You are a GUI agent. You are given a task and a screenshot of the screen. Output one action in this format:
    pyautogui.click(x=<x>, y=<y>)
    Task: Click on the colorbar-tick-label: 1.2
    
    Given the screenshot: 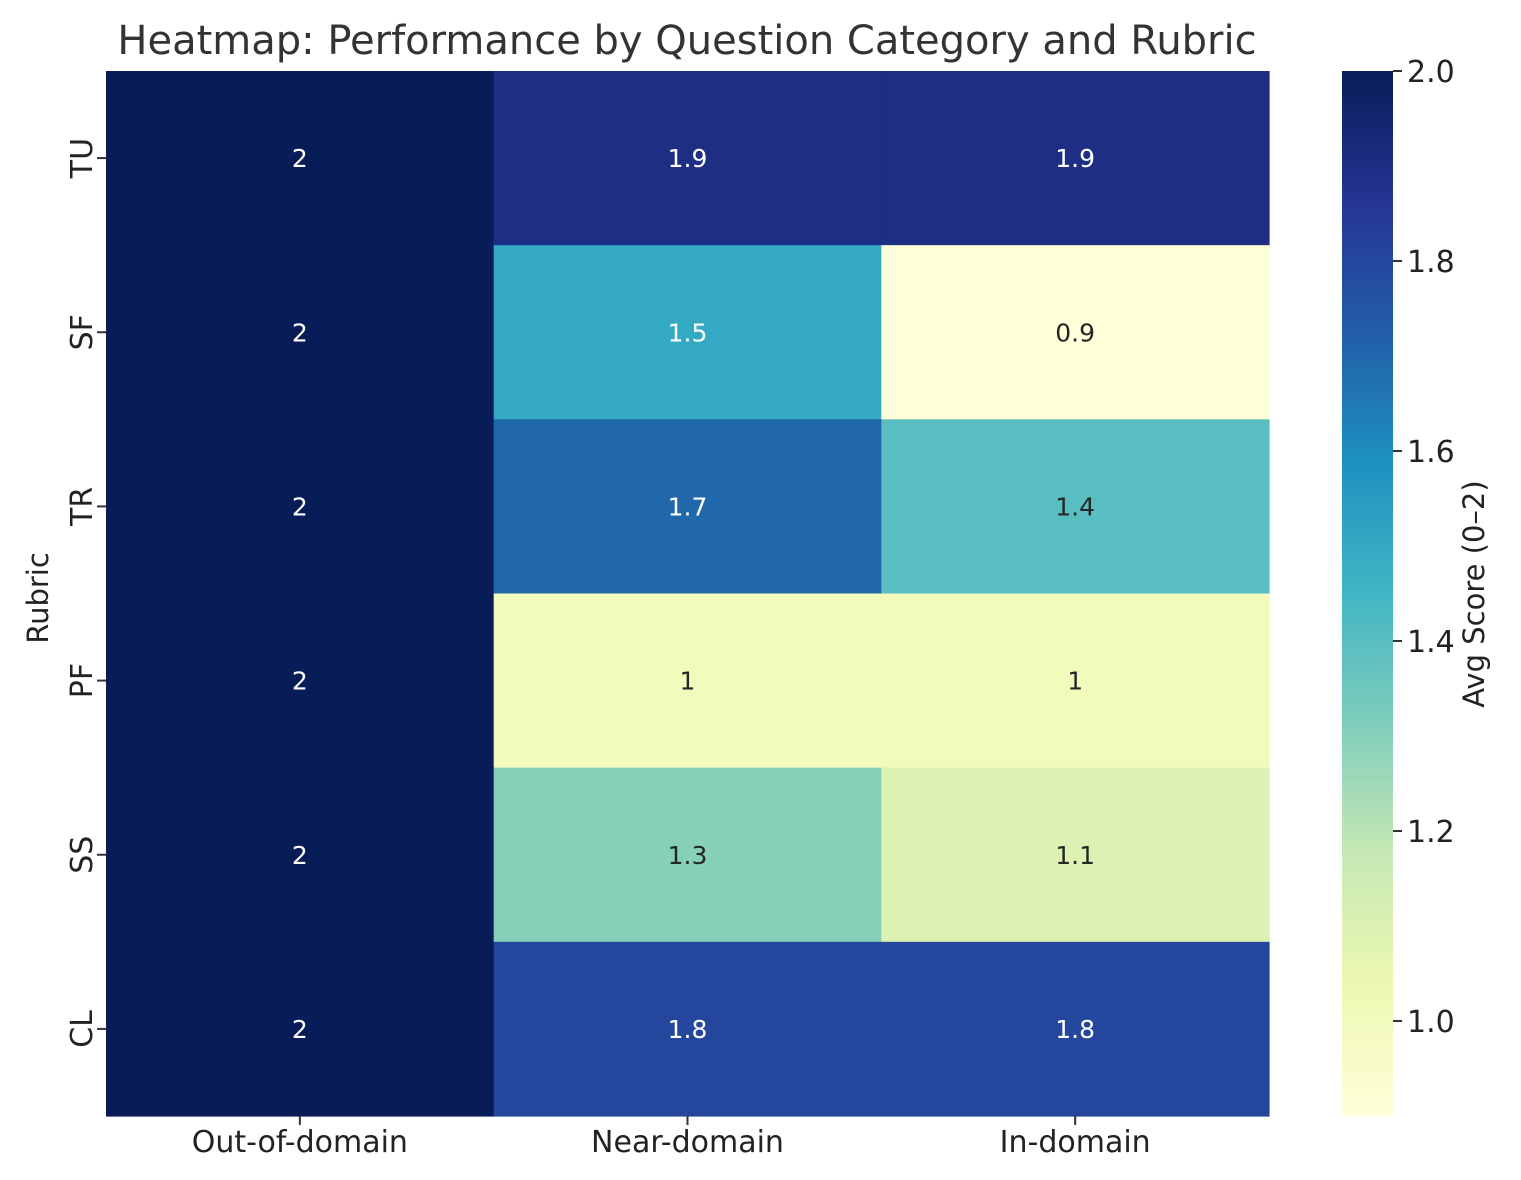 What is the action you would take?
    pyautogui.click(x=1431, y=832)
    